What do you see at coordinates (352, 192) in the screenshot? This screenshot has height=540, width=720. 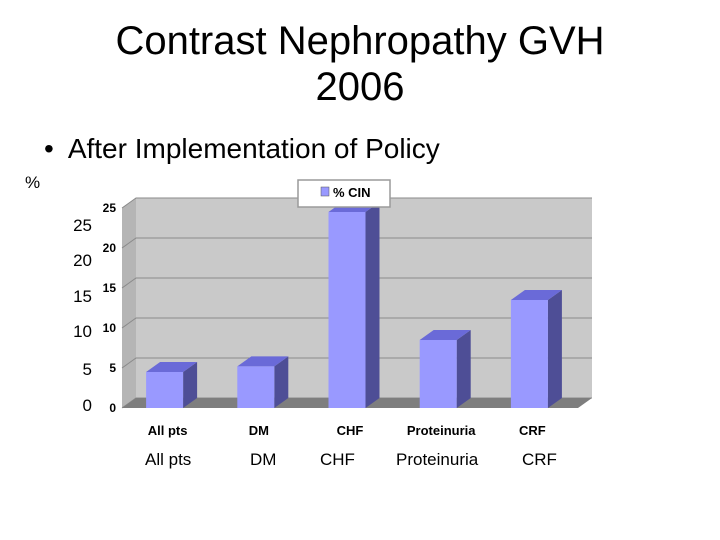 I see `legend-label: % CIN` at bounding box center [352, 192].